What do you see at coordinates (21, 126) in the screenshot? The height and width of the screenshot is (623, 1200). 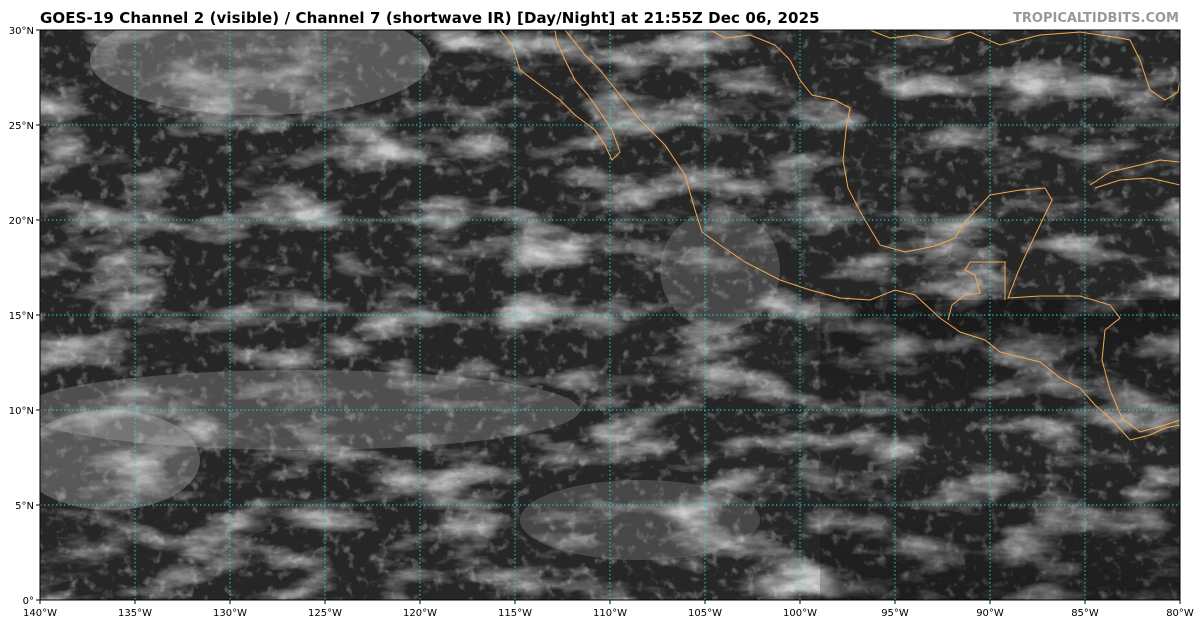 I see `y-tick-label: 25°N` at bounding box center [21, 126].